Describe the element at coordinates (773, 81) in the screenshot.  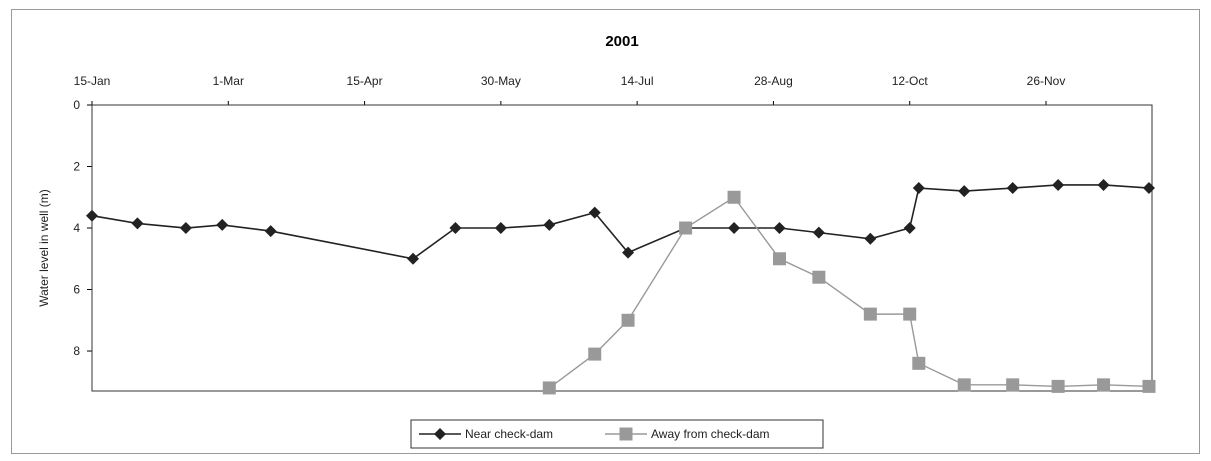
I see `x-tick-label: 28-Aug` at that location.